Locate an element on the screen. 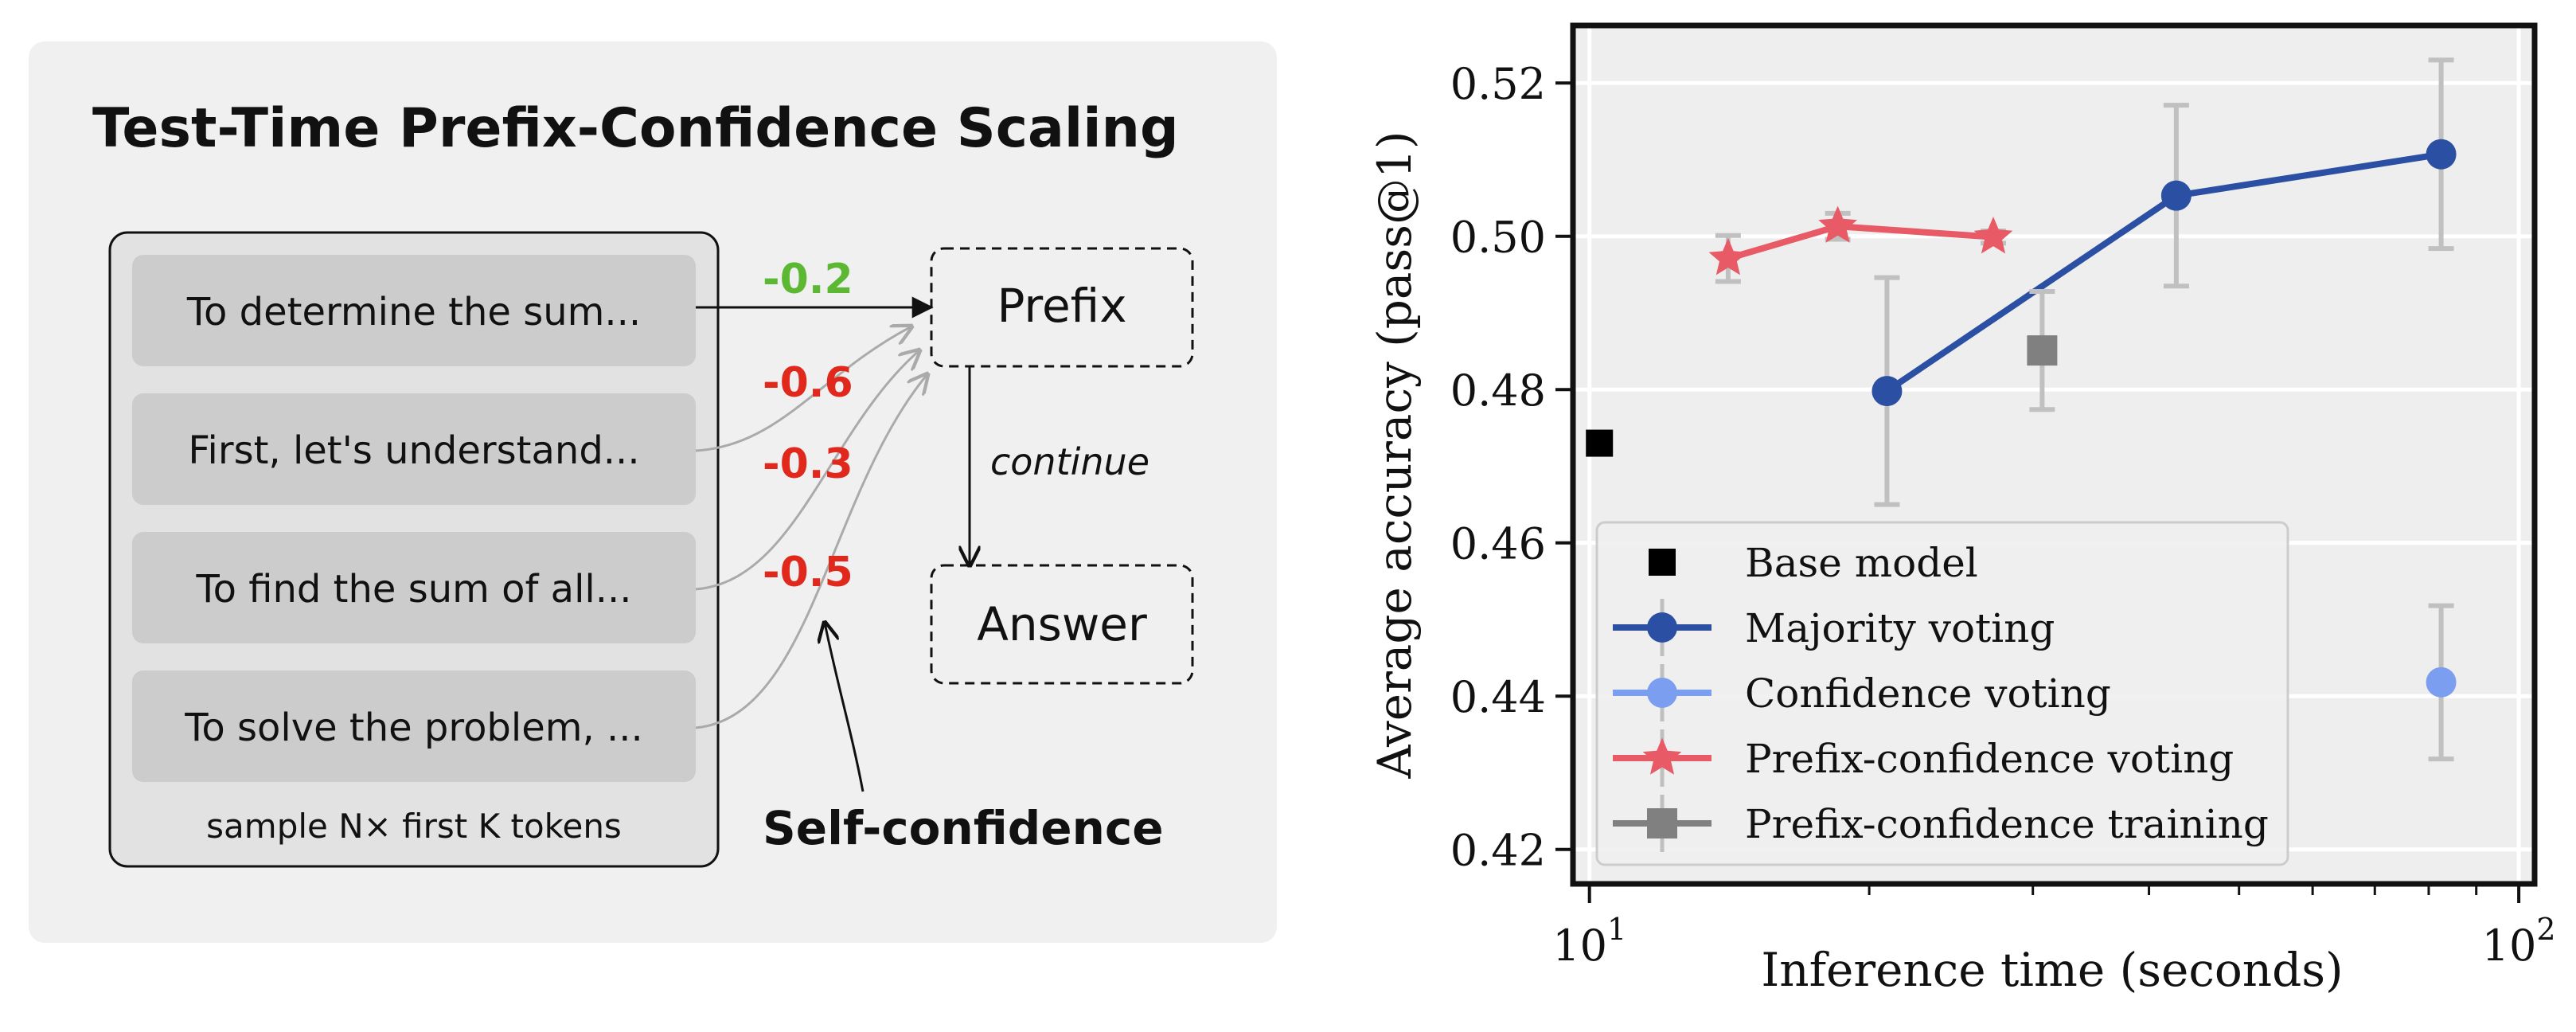  x-tick-label: 10² is located at coordinates (2519, 941).